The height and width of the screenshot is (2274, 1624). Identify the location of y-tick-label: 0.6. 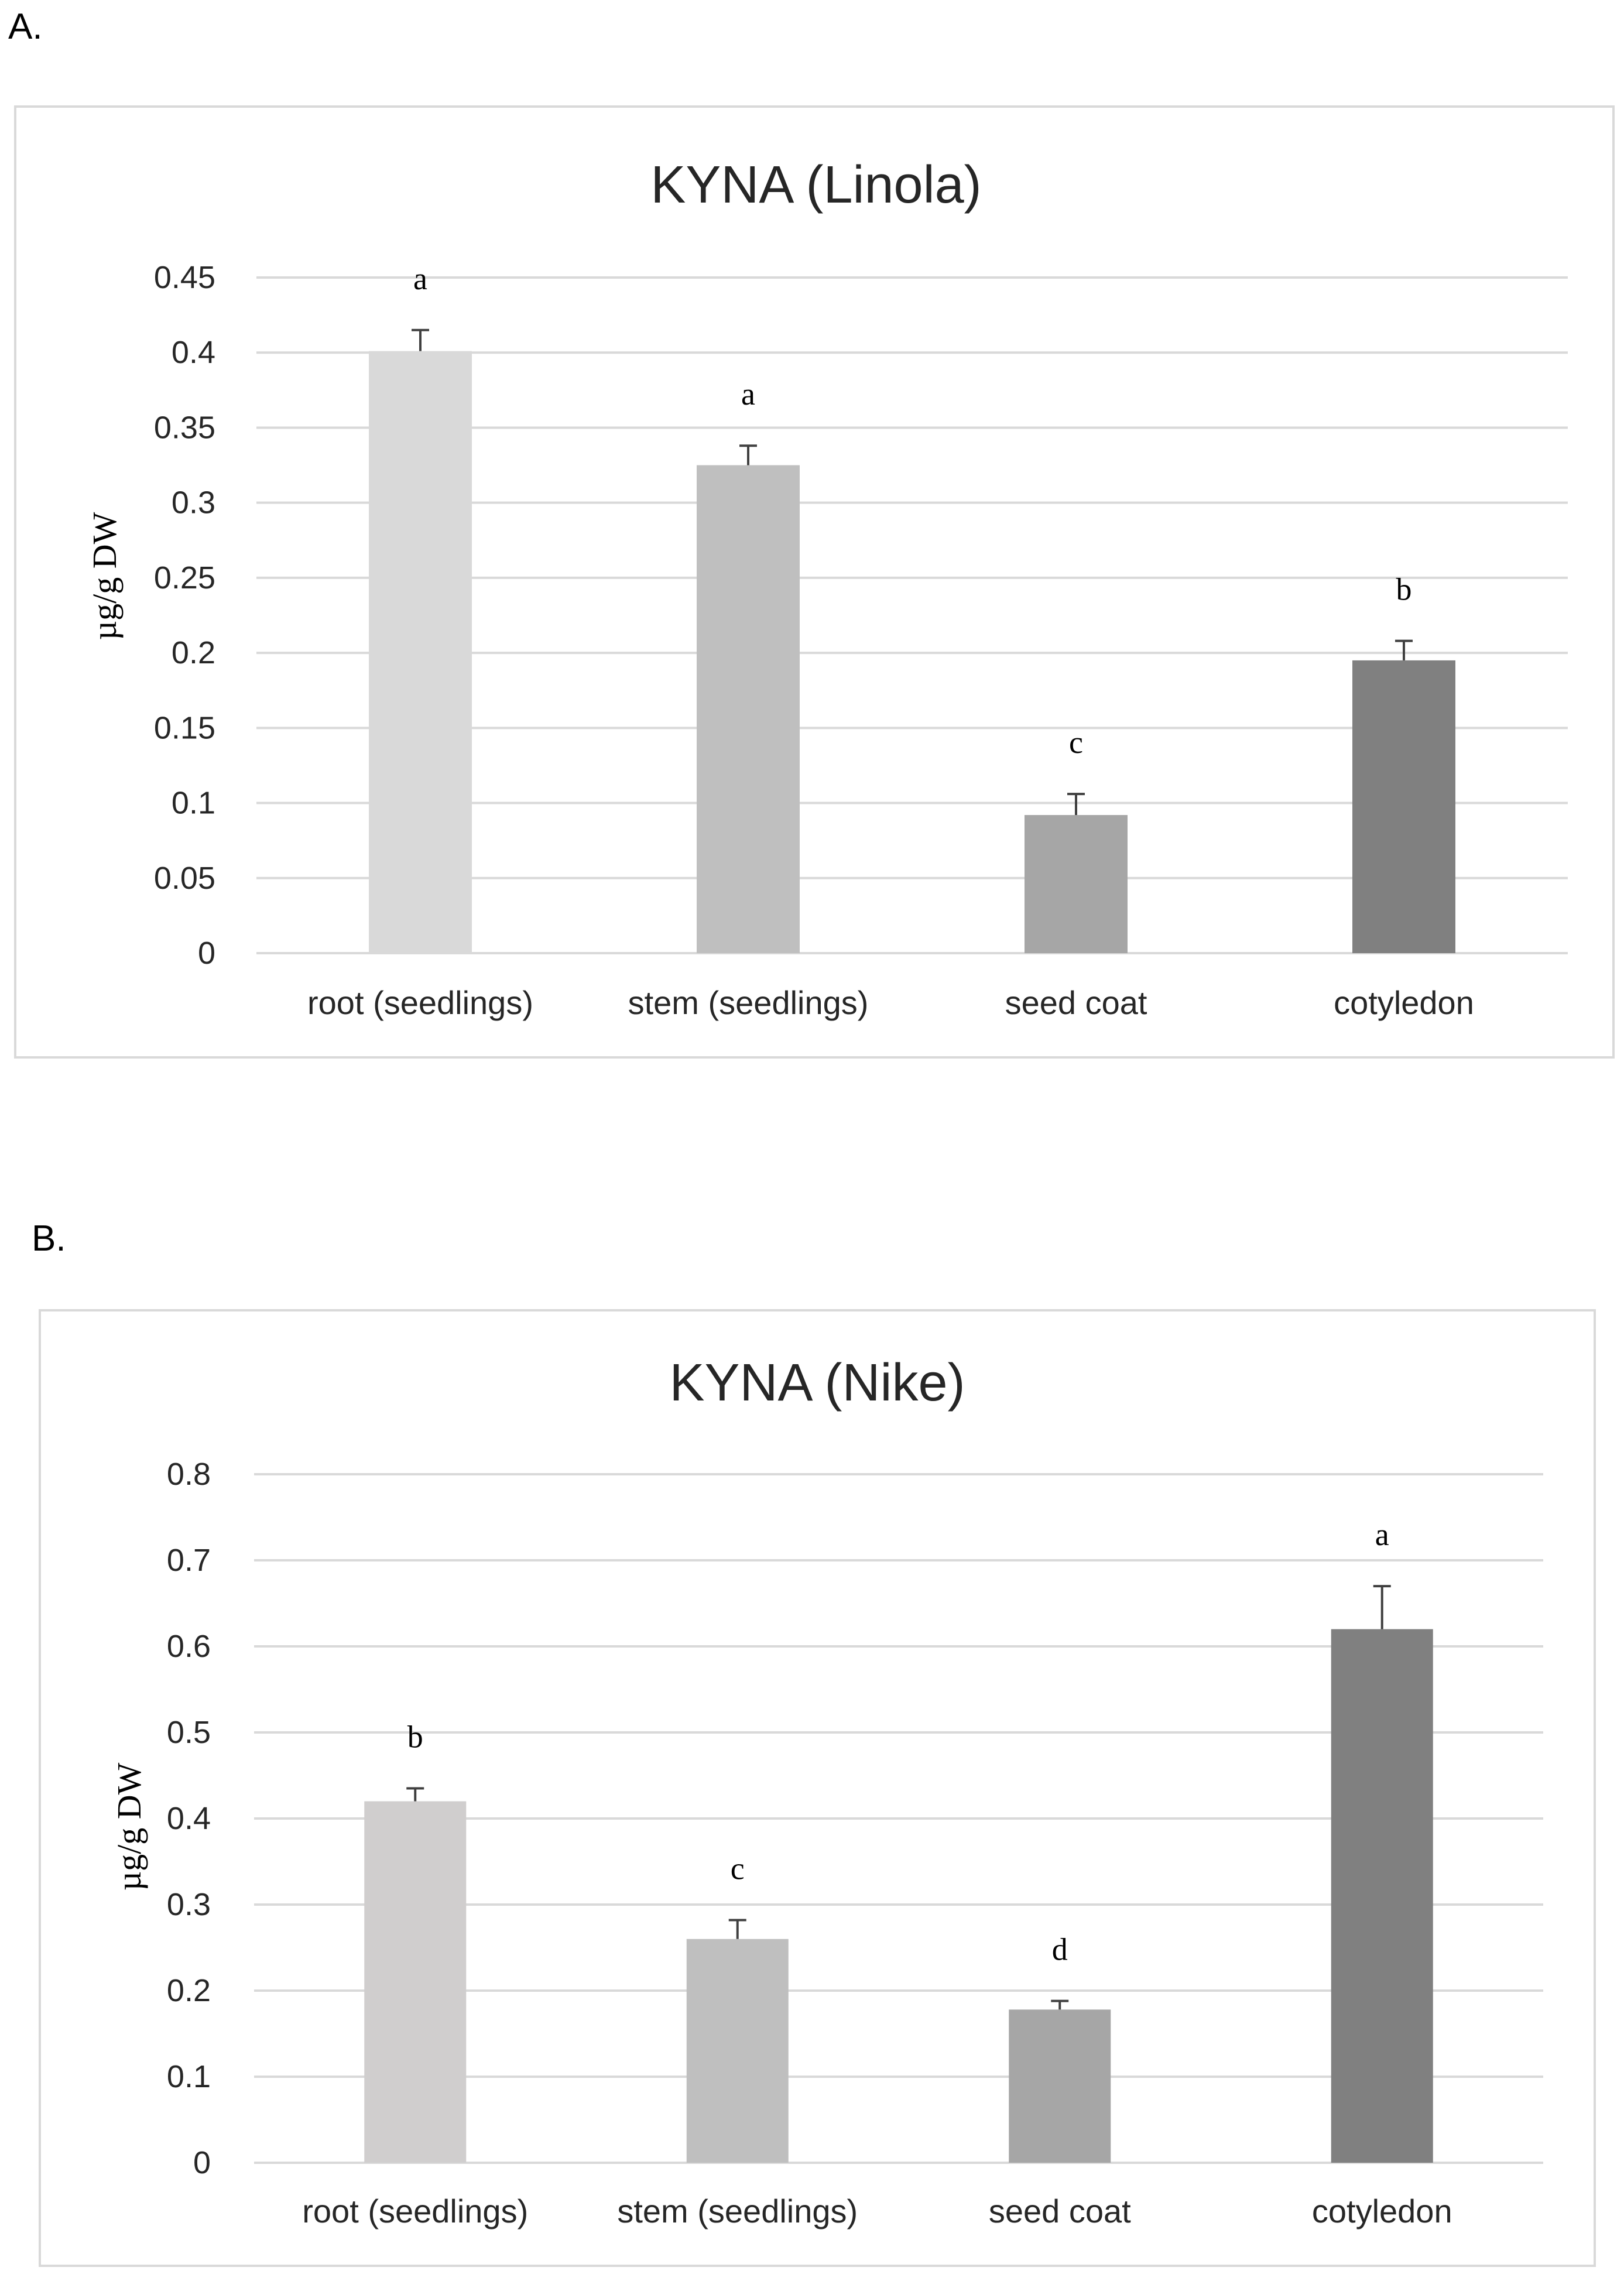
(189, 1647).